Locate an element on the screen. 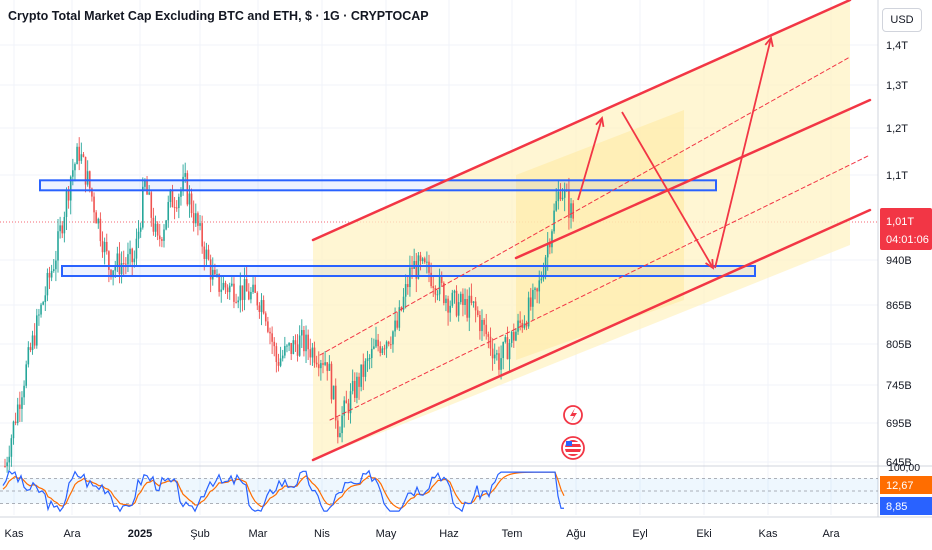 This screenshot has height=550, width=932. support-zone-box is located at coordinates (408, 271).